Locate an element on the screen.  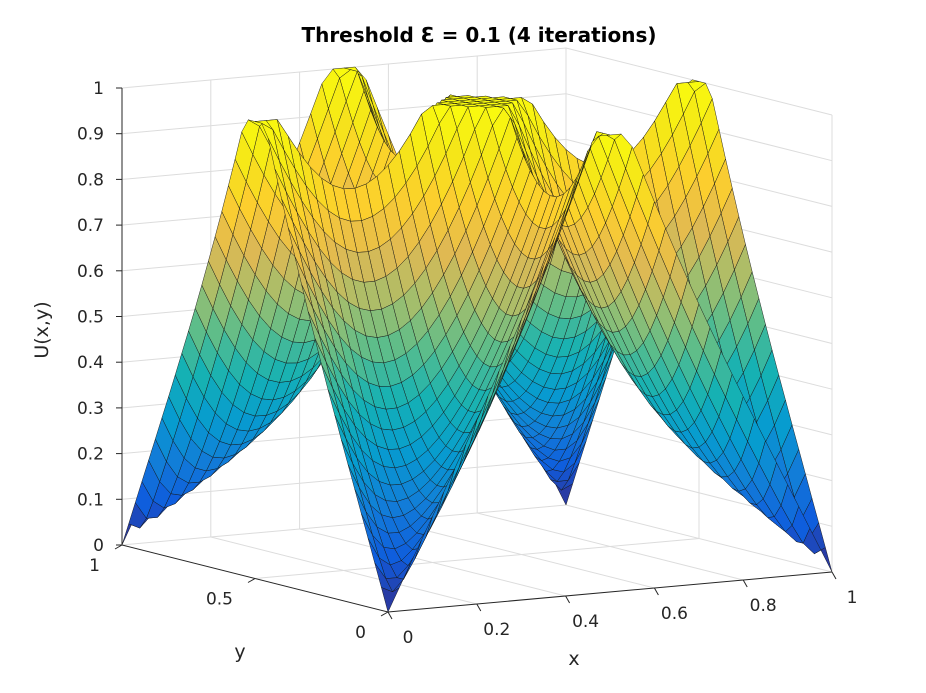
z-tick-label: 0.5 is located at coordinates (90, 318).